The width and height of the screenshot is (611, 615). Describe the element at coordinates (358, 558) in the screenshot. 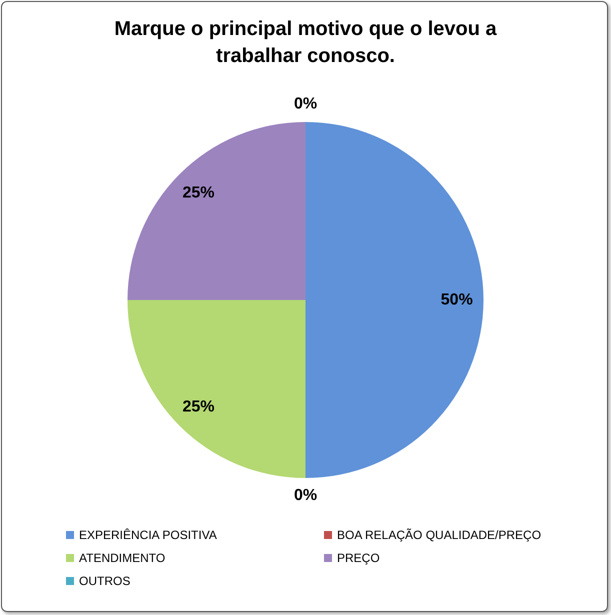

I see `legend-label: PREÇO` at that location.